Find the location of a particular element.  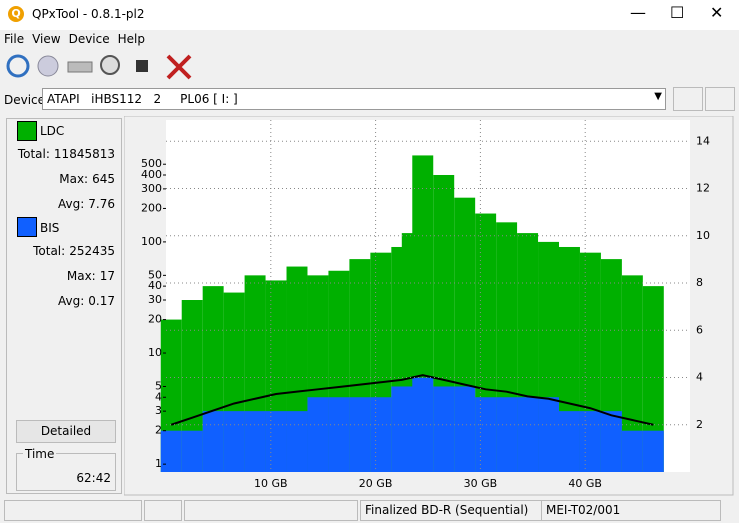

time-value: 62:42 is located at coordinates (93, 478).